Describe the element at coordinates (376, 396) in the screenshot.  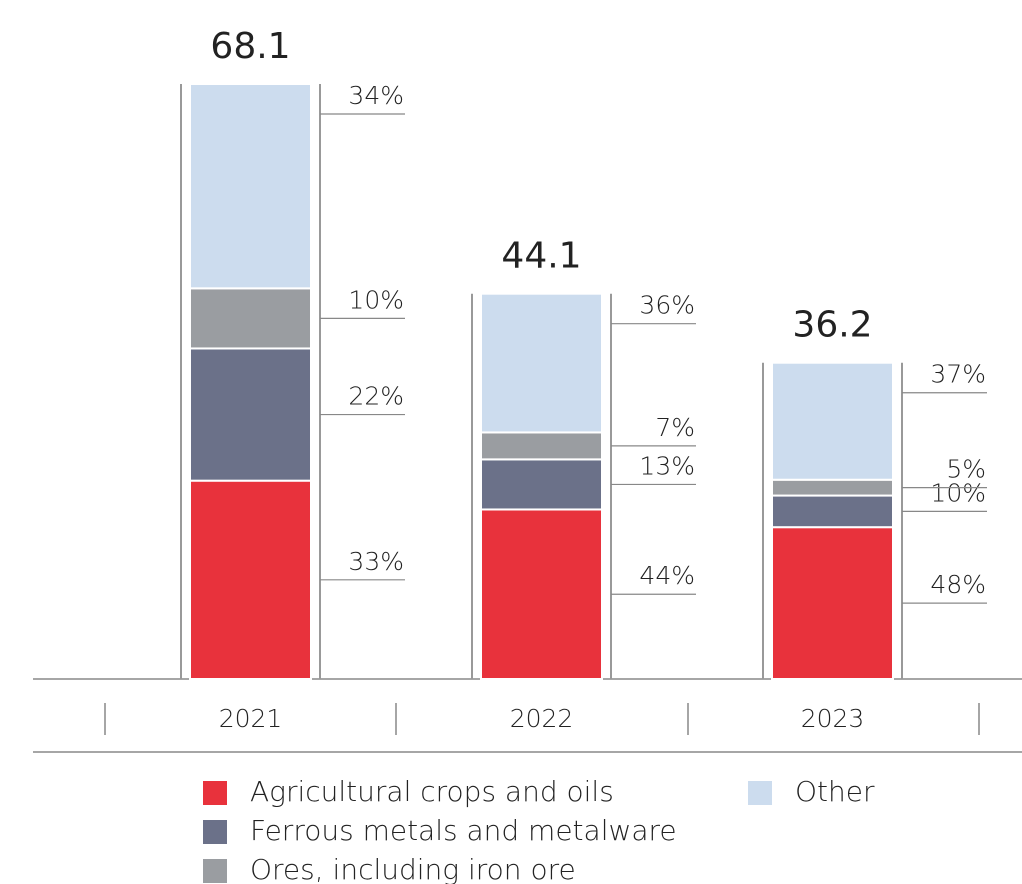
I see `value-label: 22%` at that location.